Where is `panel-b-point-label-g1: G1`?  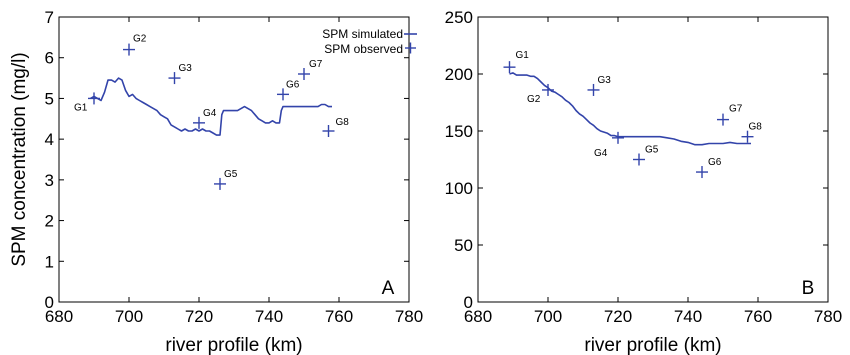 panel-b-point-label-g1: G1 is located at coordinates (523, 55).